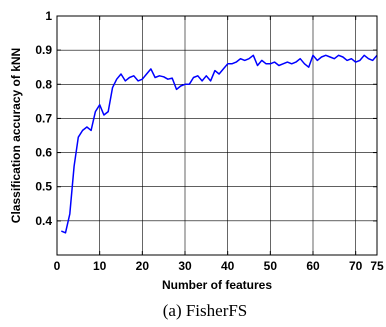 The height and width of the screenshot is (327, 386). What do you see at coordinates (43, 153) in the screenshot?
I see `y-tick-label: 0.6` at bounding box center [43, 153].